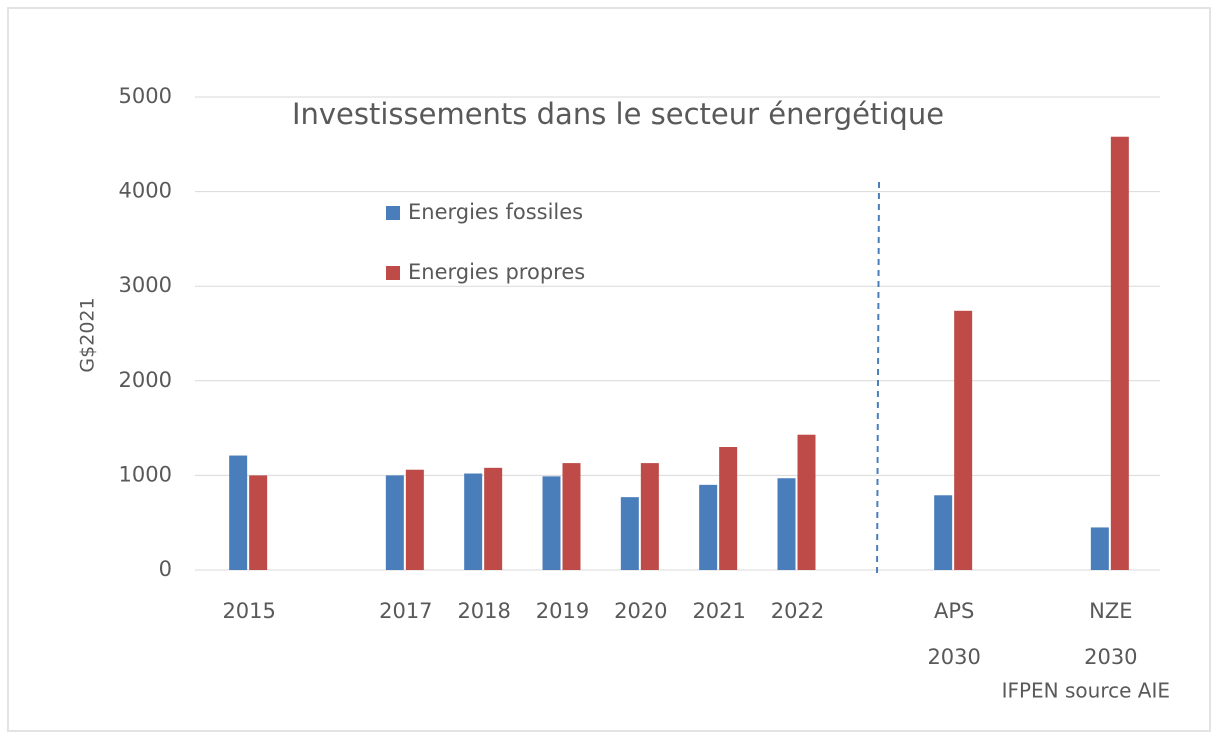 The width and height of the screenshot is (1218, 743). Describe the element at coordinates (88, 334) in the screenshot. I see `y-axis-label: G$2021` at that location.